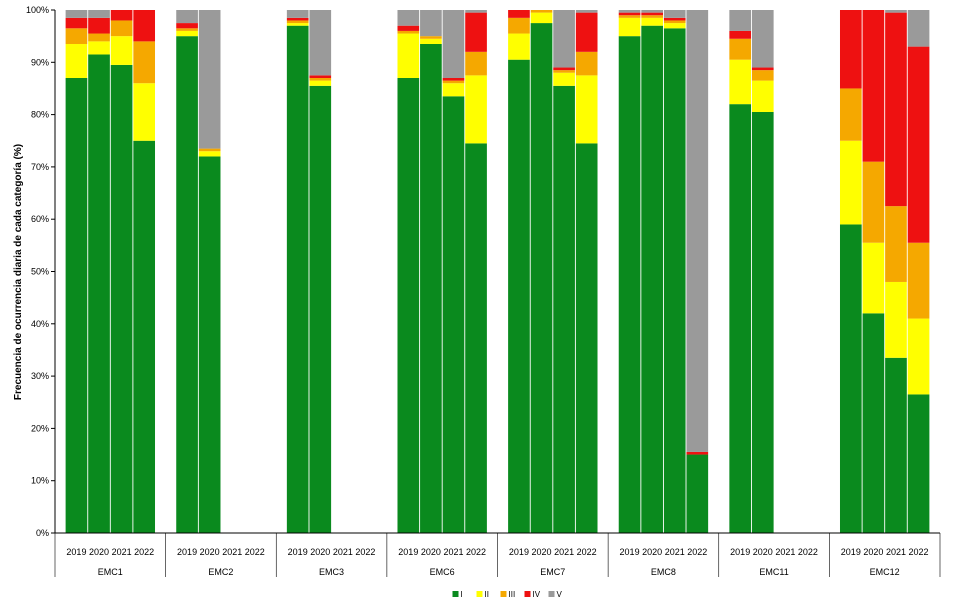 The width and height of the screenshot is (960, 609). Describe the element at coordinates (503, 594) in the screenshot. I see `legend-swatch-iii` at that location.